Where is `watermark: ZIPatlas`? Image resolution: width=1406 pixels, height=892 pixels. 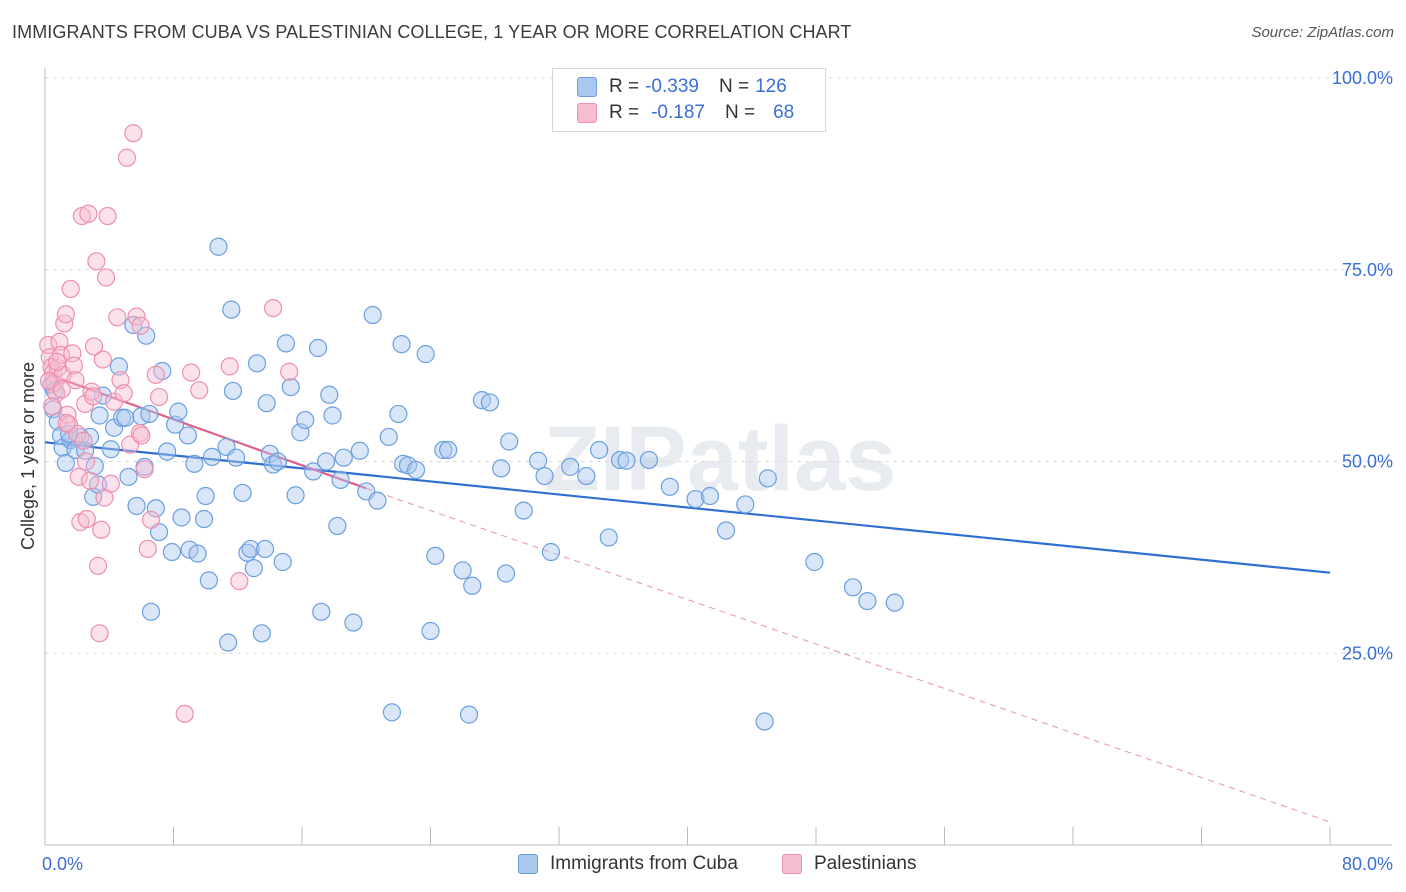 watermark: ZIPatlas is located at coordinates (720, 459).